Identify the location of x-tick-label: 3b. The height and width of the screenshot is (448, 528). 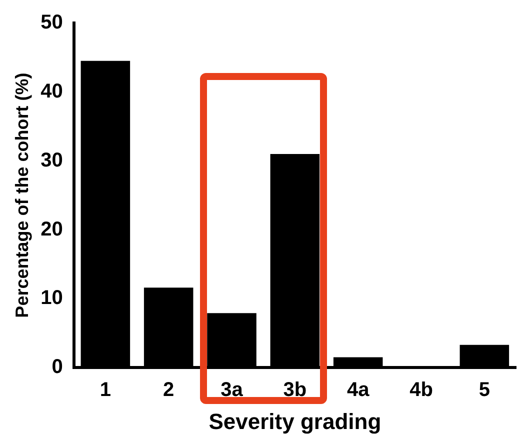
(295, 390).